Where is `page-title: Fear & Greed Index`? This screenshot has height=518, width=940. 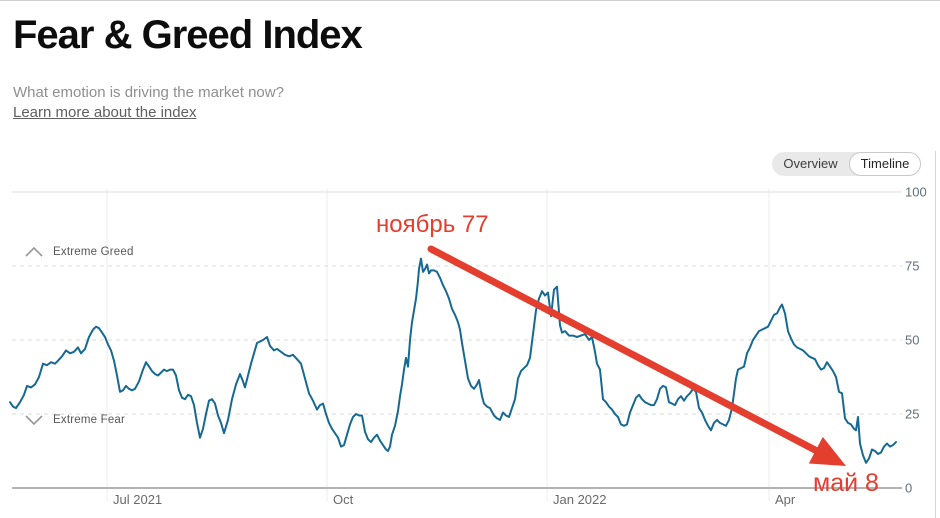 page-title: Fear & Greed Index is located at coordinates (188, 35).